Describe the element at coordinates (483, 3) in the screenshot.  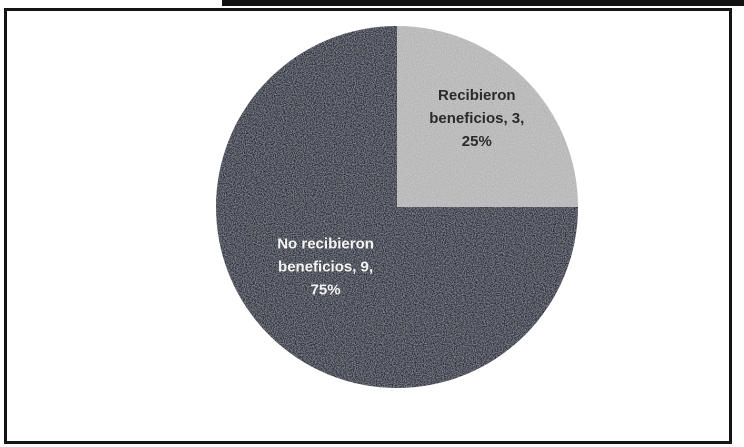
I see `top-border-rule` at that location.